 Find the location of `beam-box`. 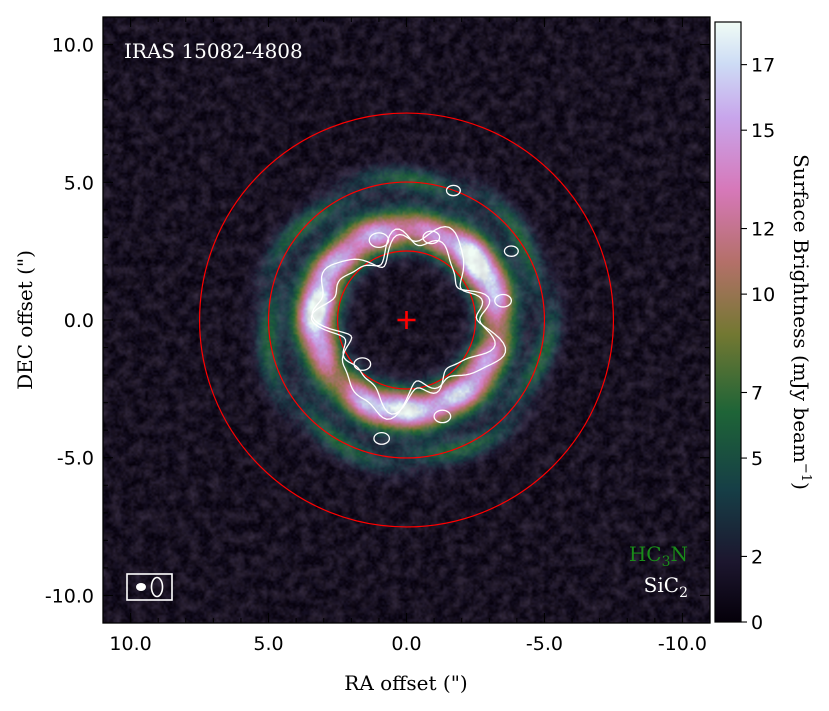

beam-box is located at coordinates (149, 587).